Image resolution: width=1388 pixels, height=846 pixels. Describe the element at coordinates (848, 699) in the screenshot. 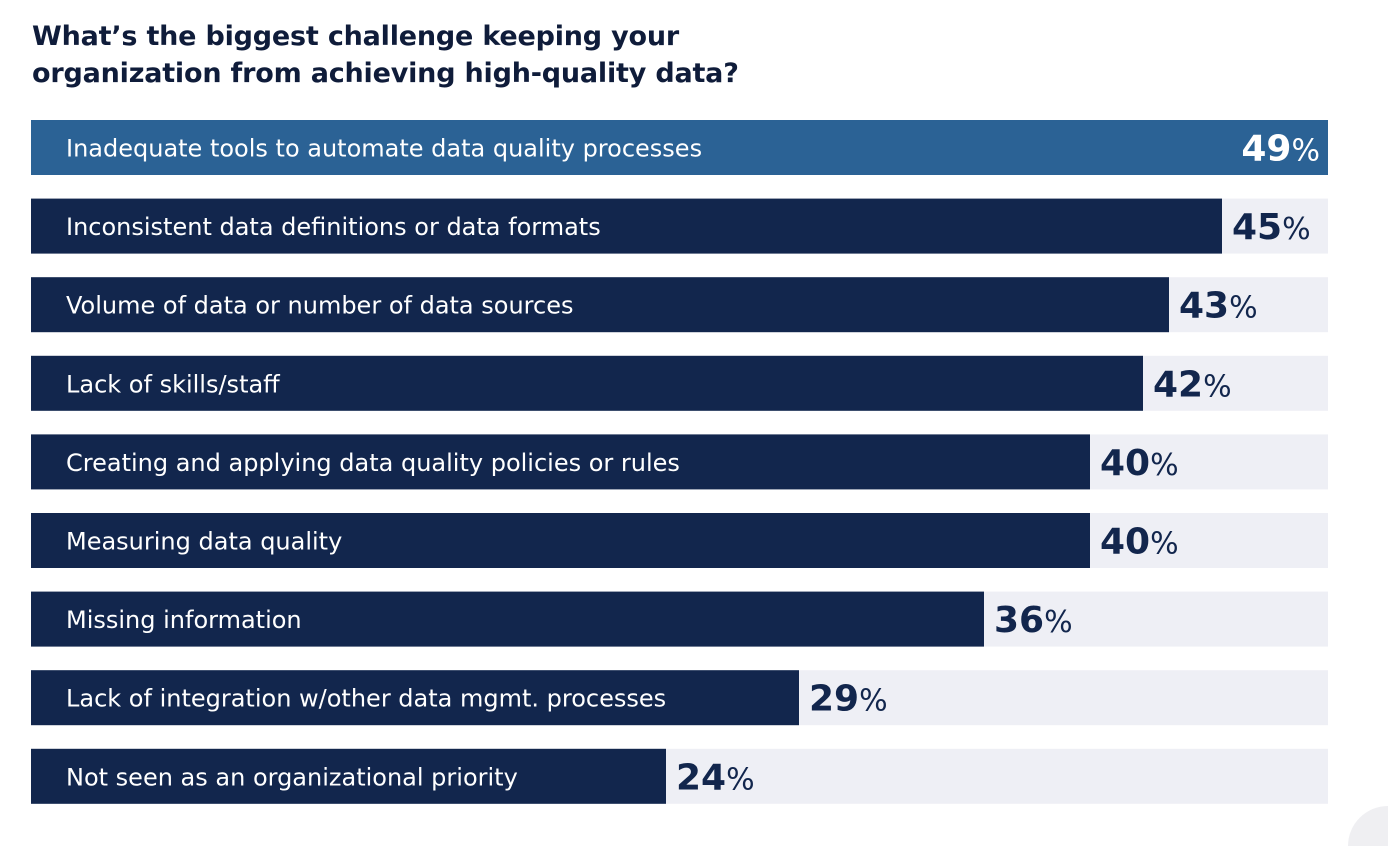

I see `bar-value-label: 29%` at that location.